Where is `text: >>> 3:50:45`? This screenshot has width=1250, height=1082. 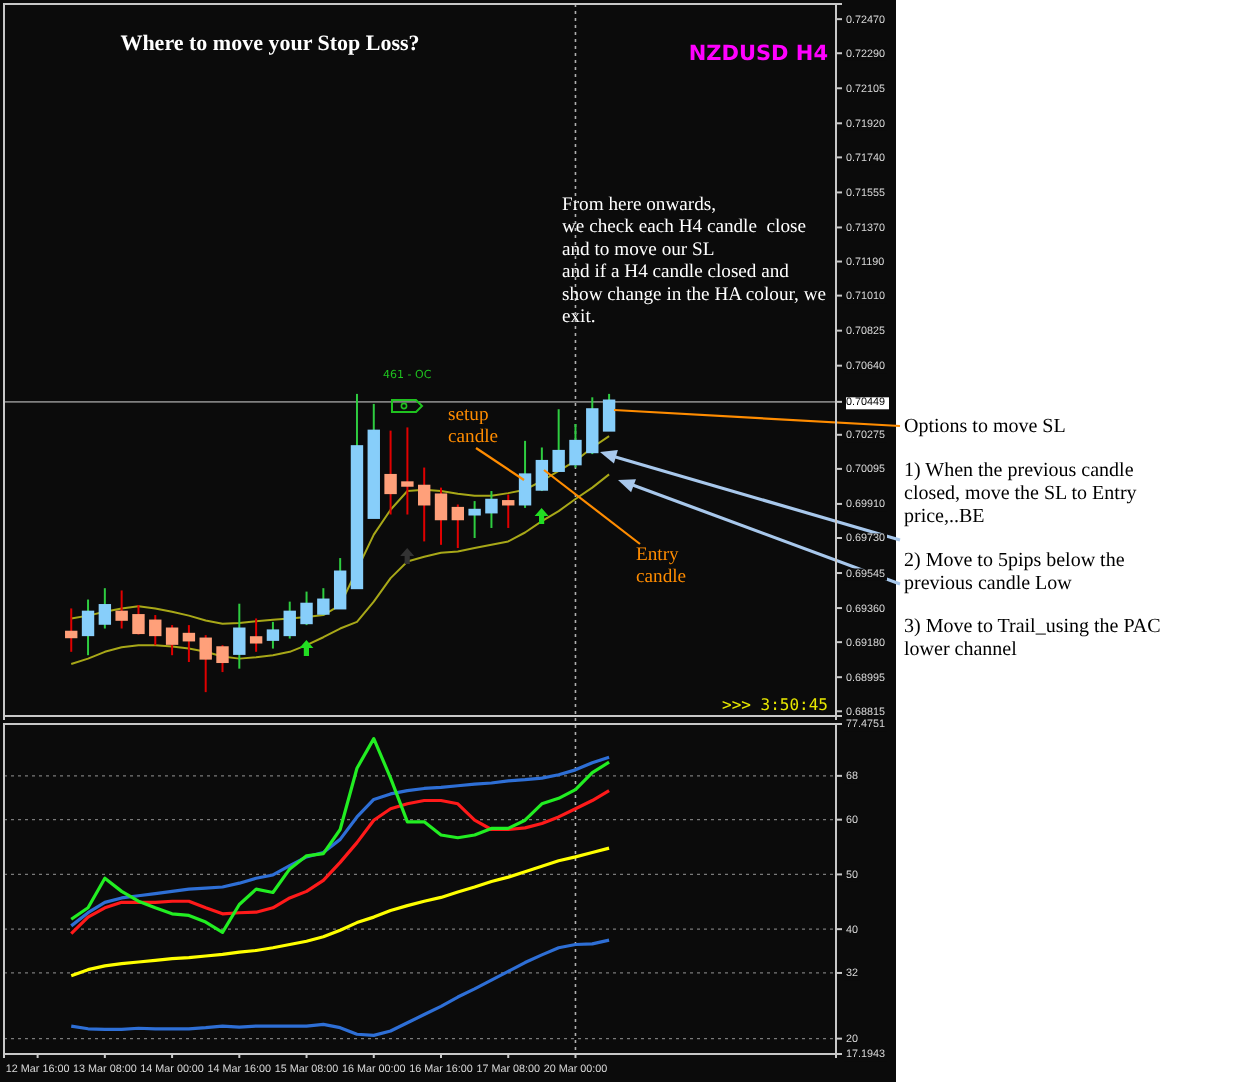
text: >>> 3:50:45 is located at coordinates (775, 705).